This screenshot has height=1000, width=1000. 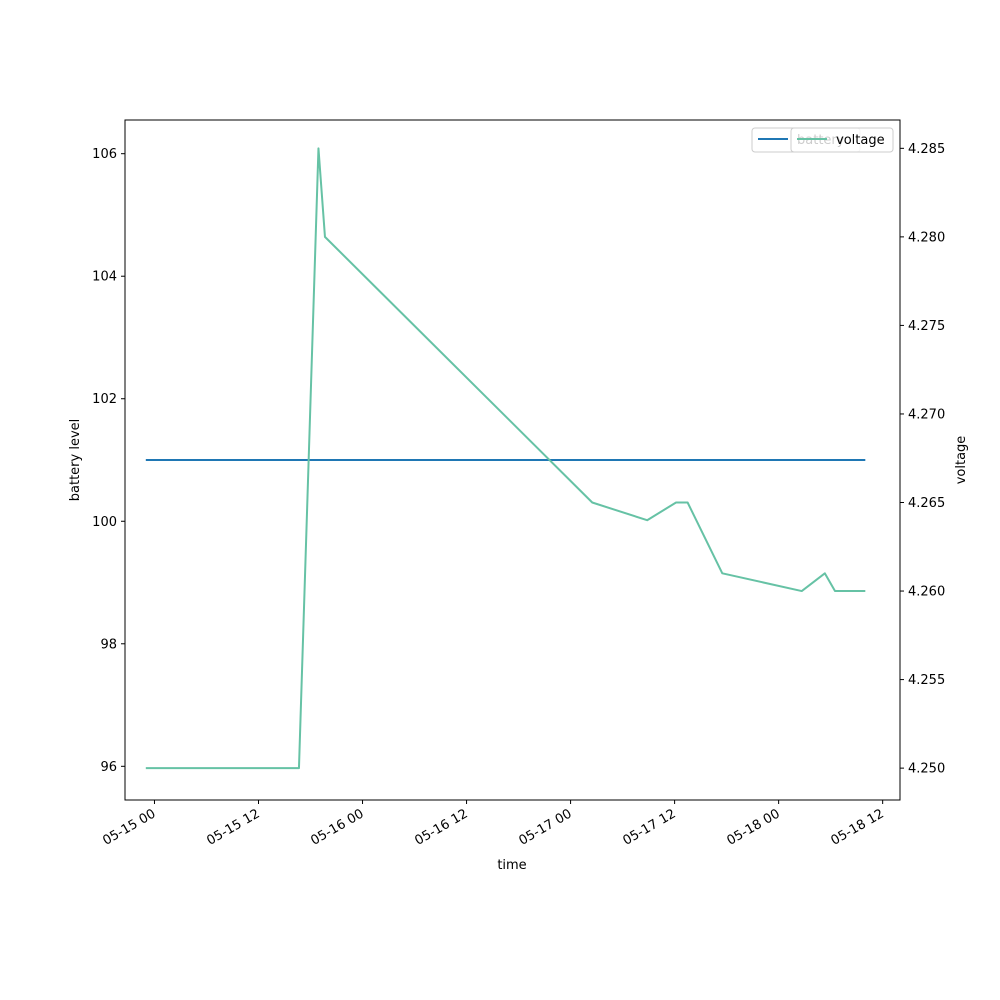 I want to click on y-axis-left-label: battery level, so click(x=75, y=460).